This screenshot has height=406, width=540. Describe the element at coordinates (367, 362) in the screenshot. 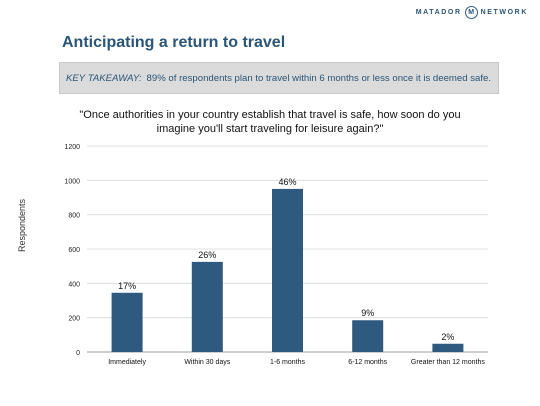

I see `x-tick-label: 6-12 months` at that location.